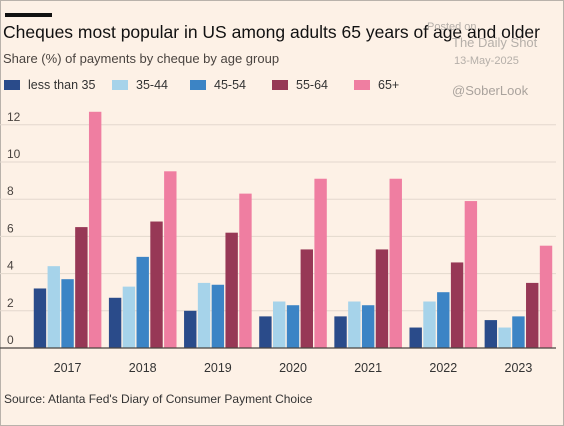  What do you see at coordinates (10, 303) in the screenshot?
I see `y-tick-label: 2` at bounding box center [10, 303].